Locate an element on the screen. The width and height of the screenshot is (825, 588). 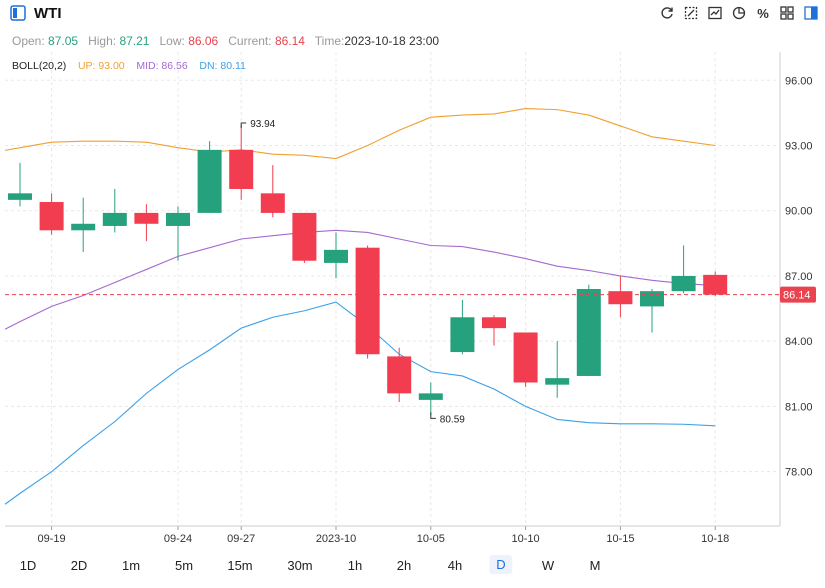
boll-dn-value: DN: 80.11 is located at coordinates (222, 66).